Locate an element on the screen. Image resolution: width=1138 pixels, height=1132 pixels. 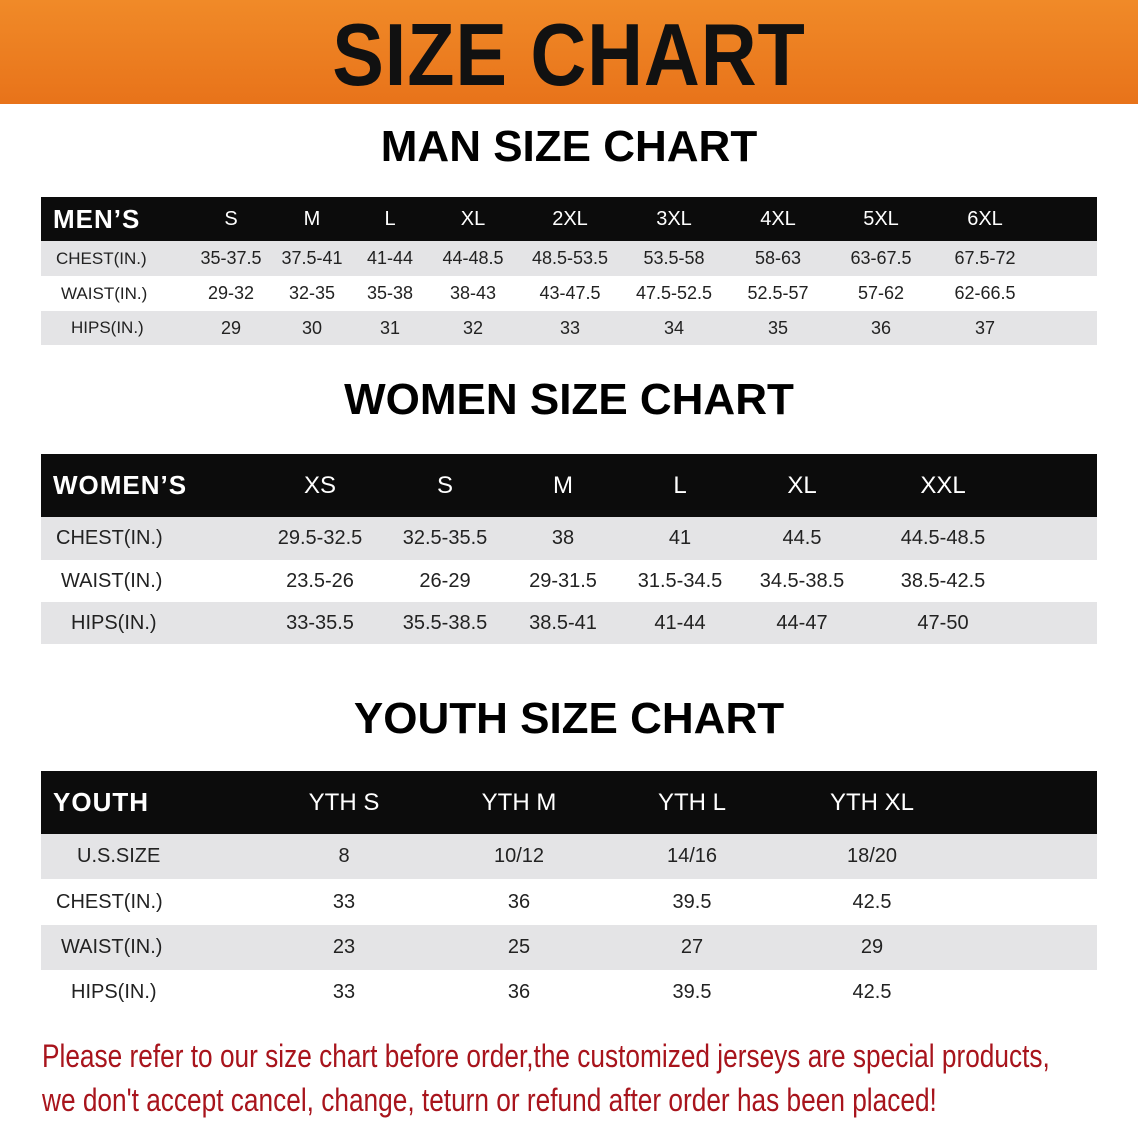
table-row: HIPS(IN.) 29 30 31 32 33 34 35 36 37 is located at coordinates (569, 328).